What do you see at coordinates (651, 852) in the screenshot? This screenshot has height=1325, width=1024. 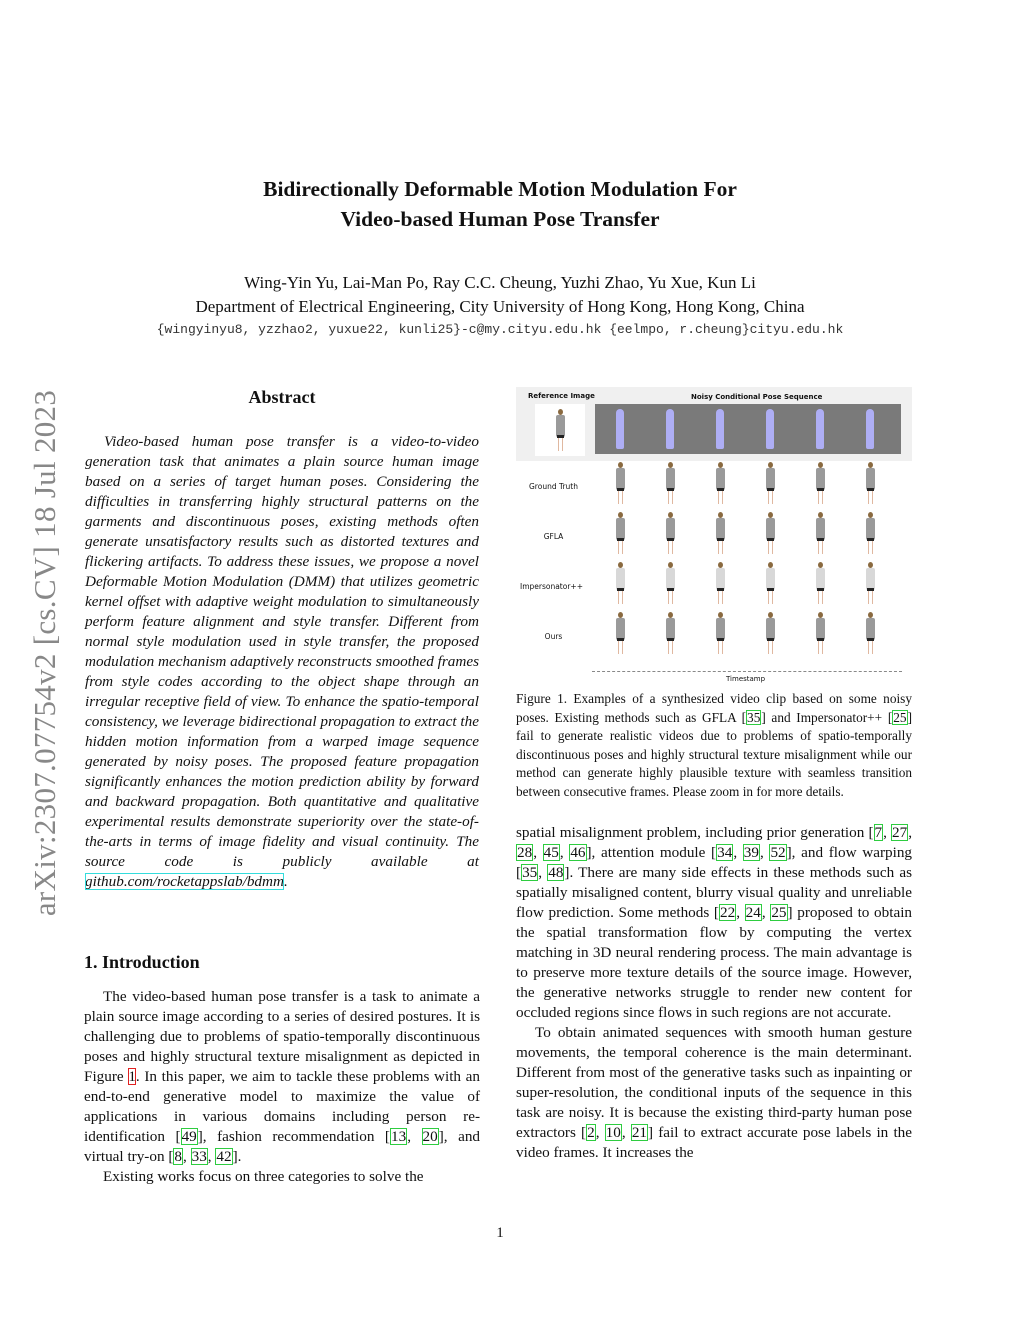 I see `text-segment: ], attention module [` at bounding box center [651, 852].